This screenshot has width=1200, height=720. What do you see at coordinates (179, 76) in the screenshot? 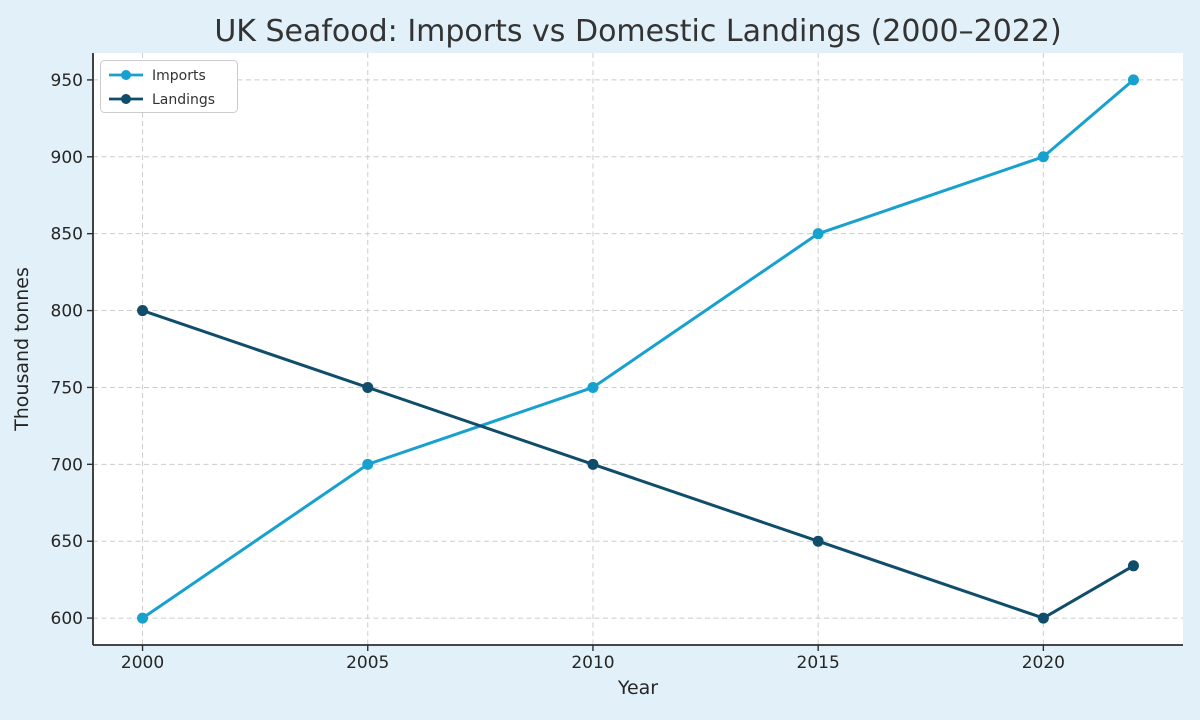
I see `legend-label-imports: Imports` at bounding box center [179, 76].